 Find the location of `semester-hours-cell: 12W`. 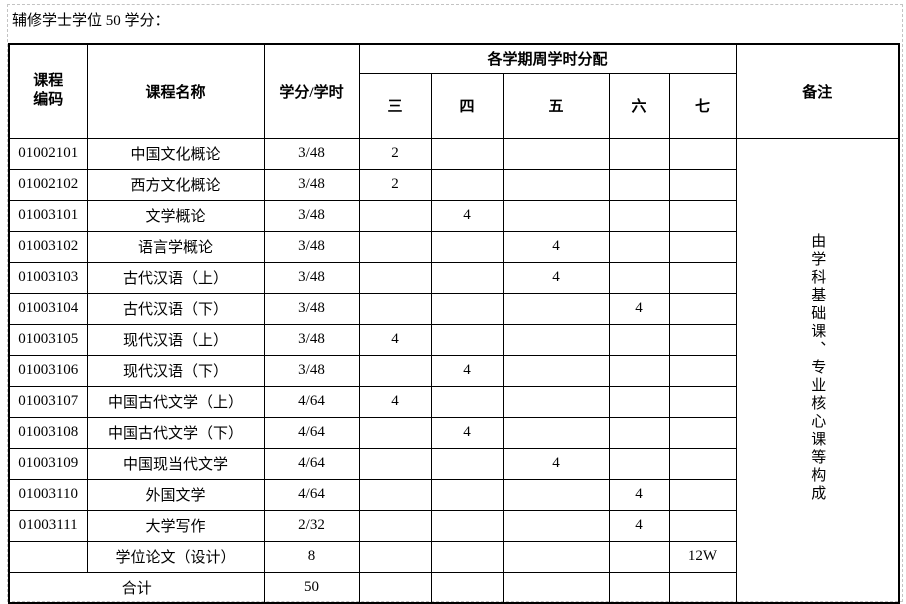

semester-hours-cell: 12W is located at coordinates (702, 556).